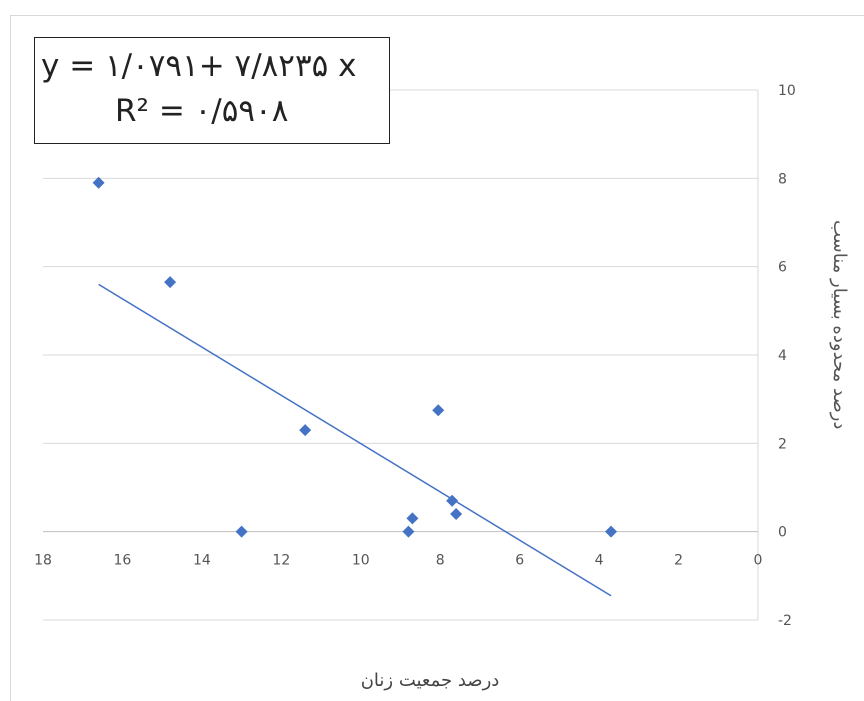  I want to click on x-tick-label: 2, so click(678, 561).